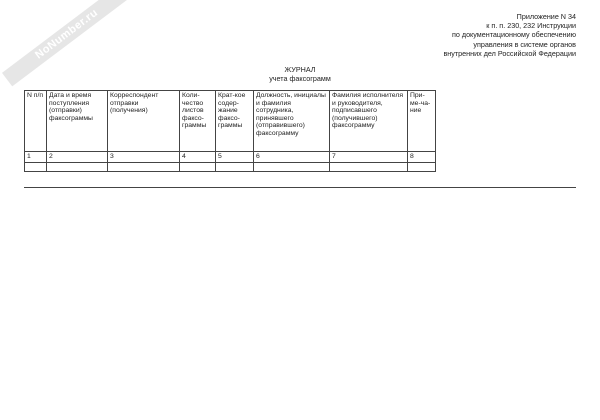 The image size is (600, 420). Describe the element at coordinates (143, 121) in the screenshot. I see `header-cell: Корреспондент отправки (получения)` at that location.